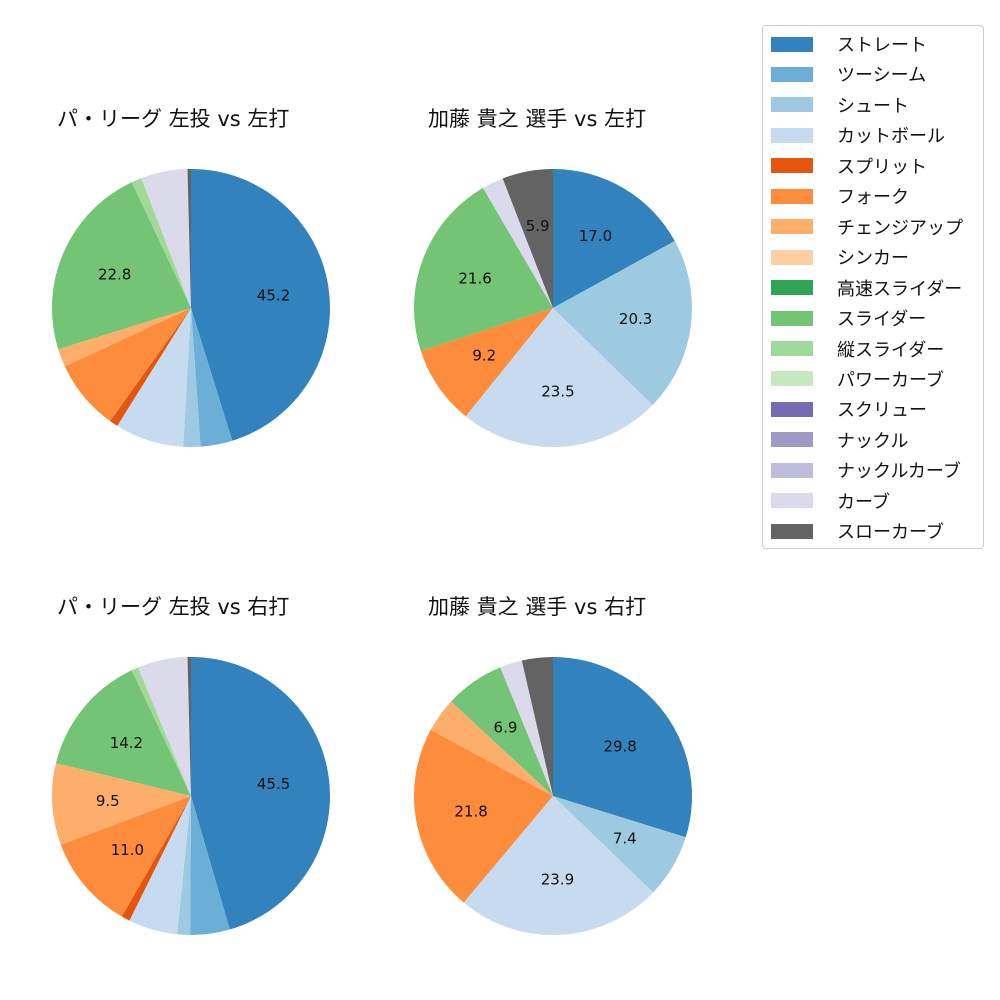 The width and height of the screenshot is (1000, 1000). I want to click on slice-value-label: 23.9, so click(557, 879).